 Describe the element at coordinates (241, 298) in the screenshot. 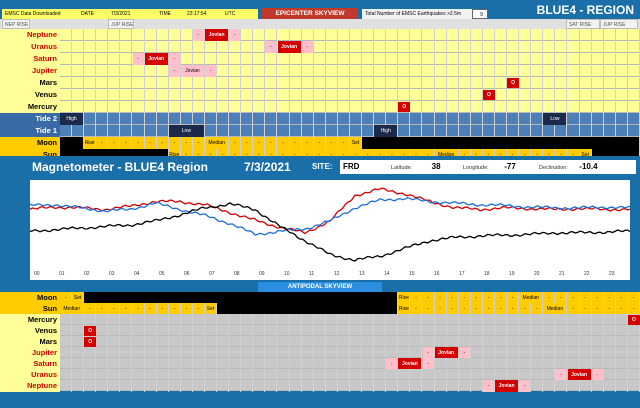

I see `event-cell` at that location.